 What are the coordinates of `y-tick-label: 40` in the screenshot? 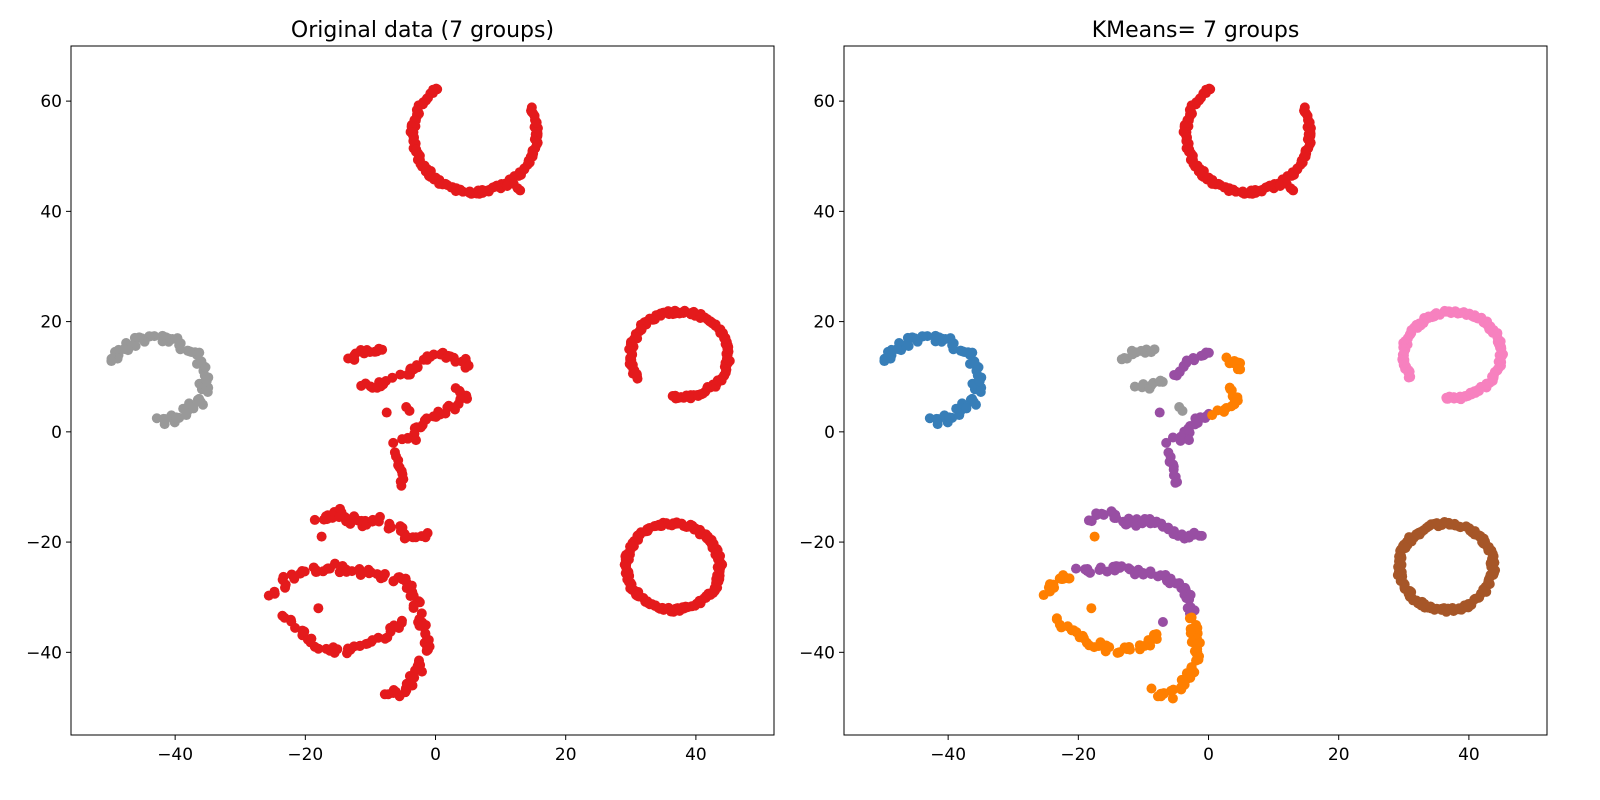 It's located at (51, 212).